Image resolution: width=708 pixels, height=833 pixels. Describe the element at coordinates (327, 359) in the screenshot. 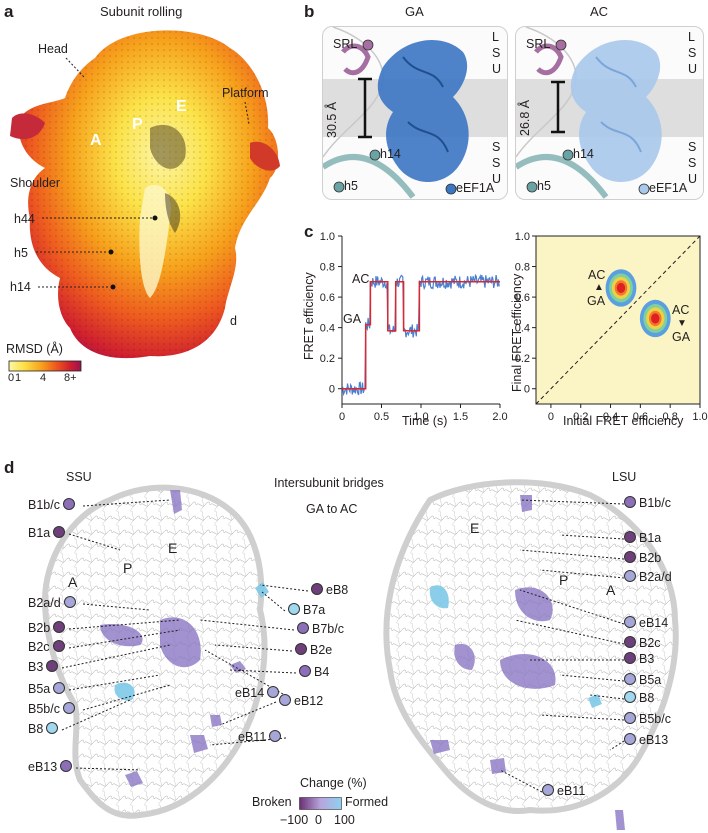

I see `trace-ytick-label-1: 0.2` at that location.